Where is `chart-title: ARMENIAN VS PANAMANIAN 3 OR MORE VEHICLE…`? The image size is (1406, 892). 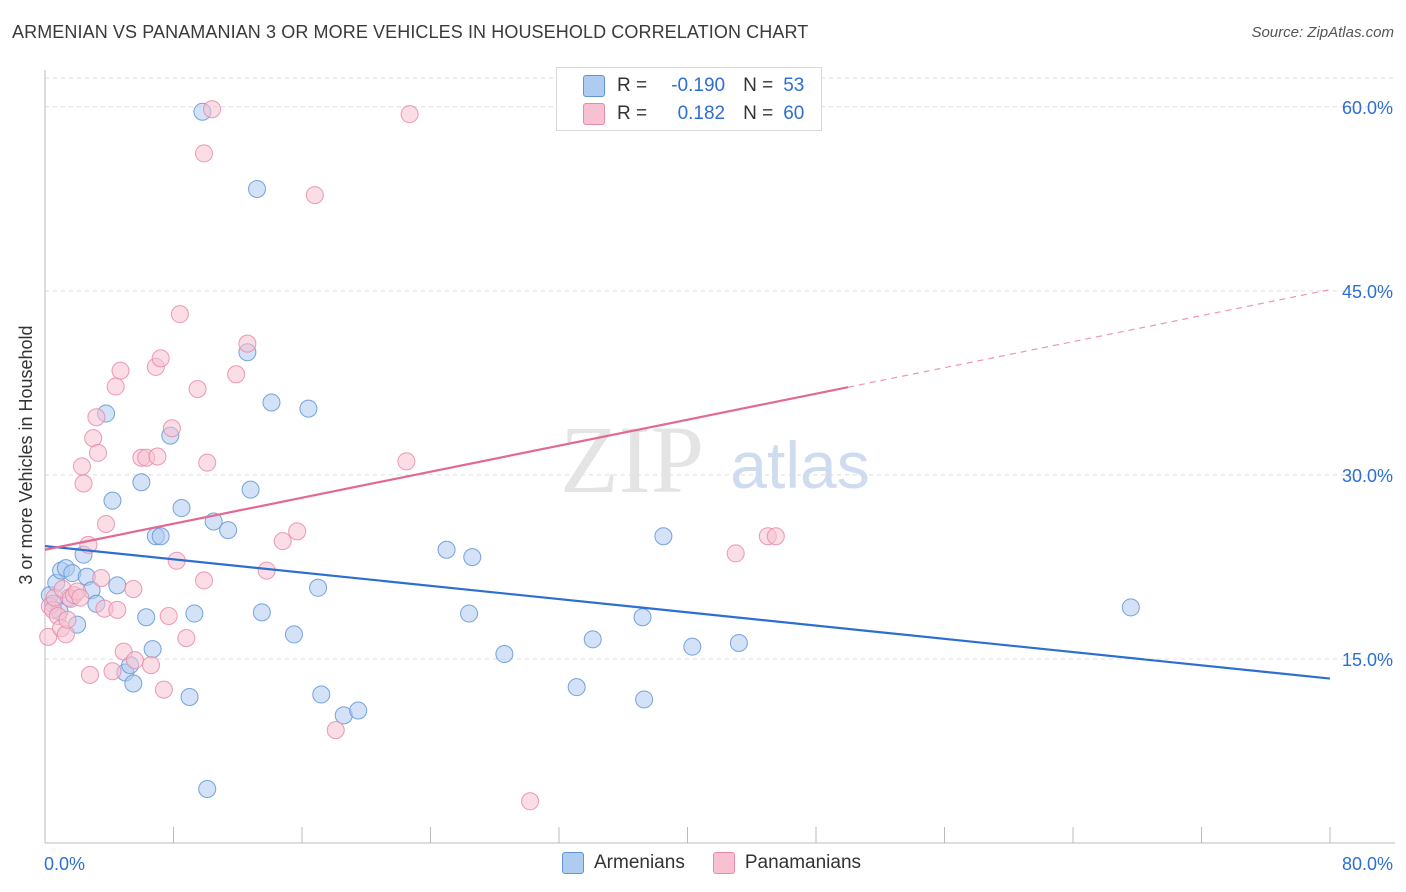
chart-title: ARMENIAN VS PANAMANIAN 3 OR MORE VEHICLE… is located at coordinates (410, 32).